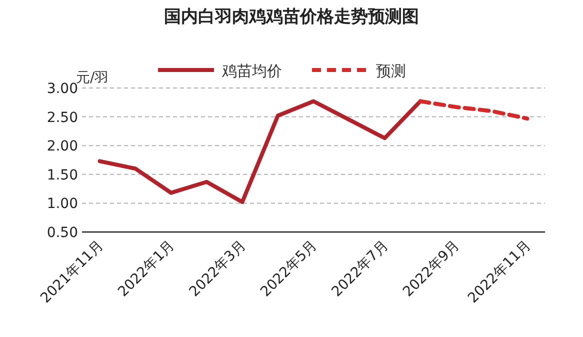 This screenshot has width=583, height=337. Describe the element at coordinates (62, 89) in the screenshot. I see `y-tick-label: 3.00` at that location.